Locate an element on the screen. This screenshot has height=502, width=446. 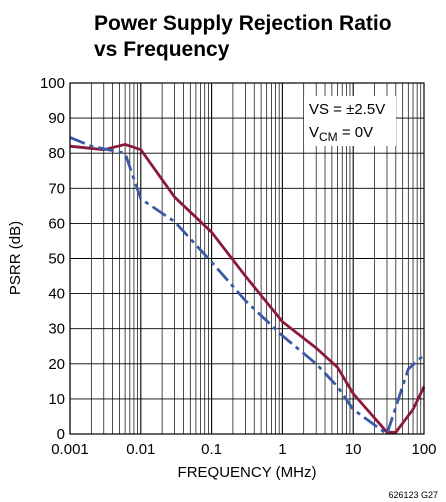
y-tick-label: 60 is located at coordinates (56, 223).